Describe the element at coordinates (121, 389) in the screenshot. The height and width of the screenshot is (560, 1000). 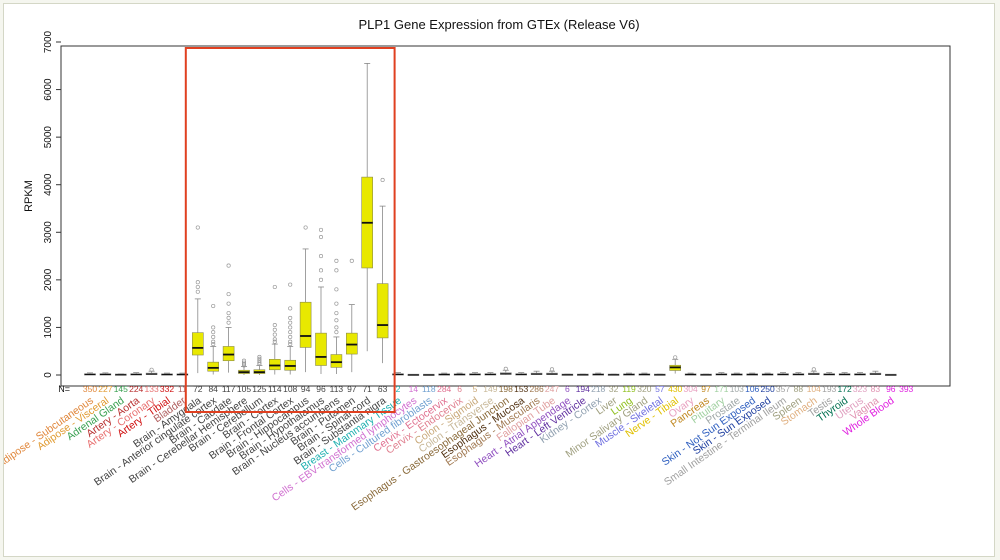
I see `sample-count: 145` at that location.